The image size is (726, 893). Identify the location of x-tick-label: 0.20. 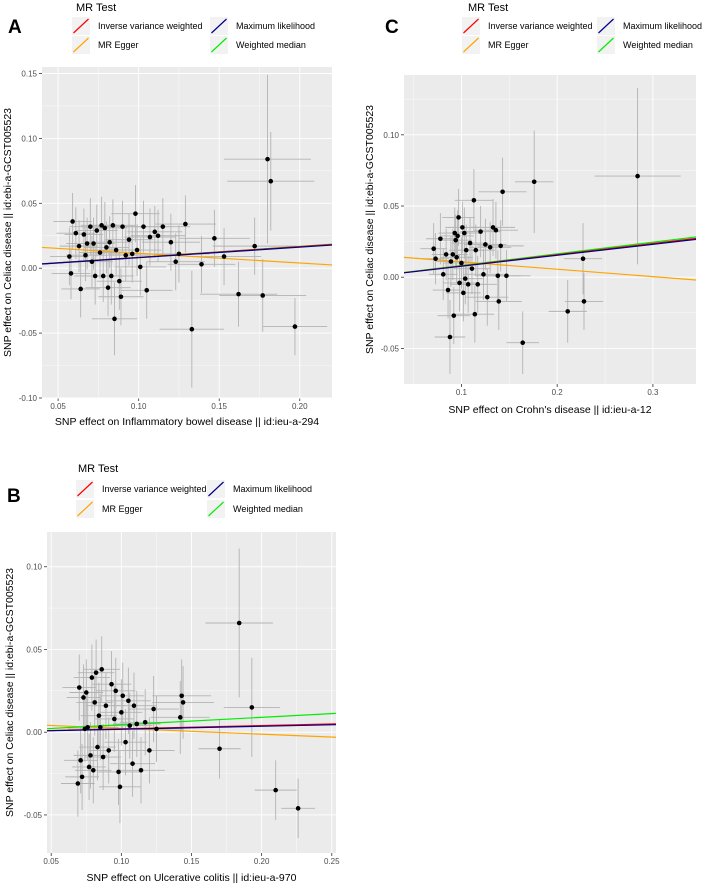
(300, 406).